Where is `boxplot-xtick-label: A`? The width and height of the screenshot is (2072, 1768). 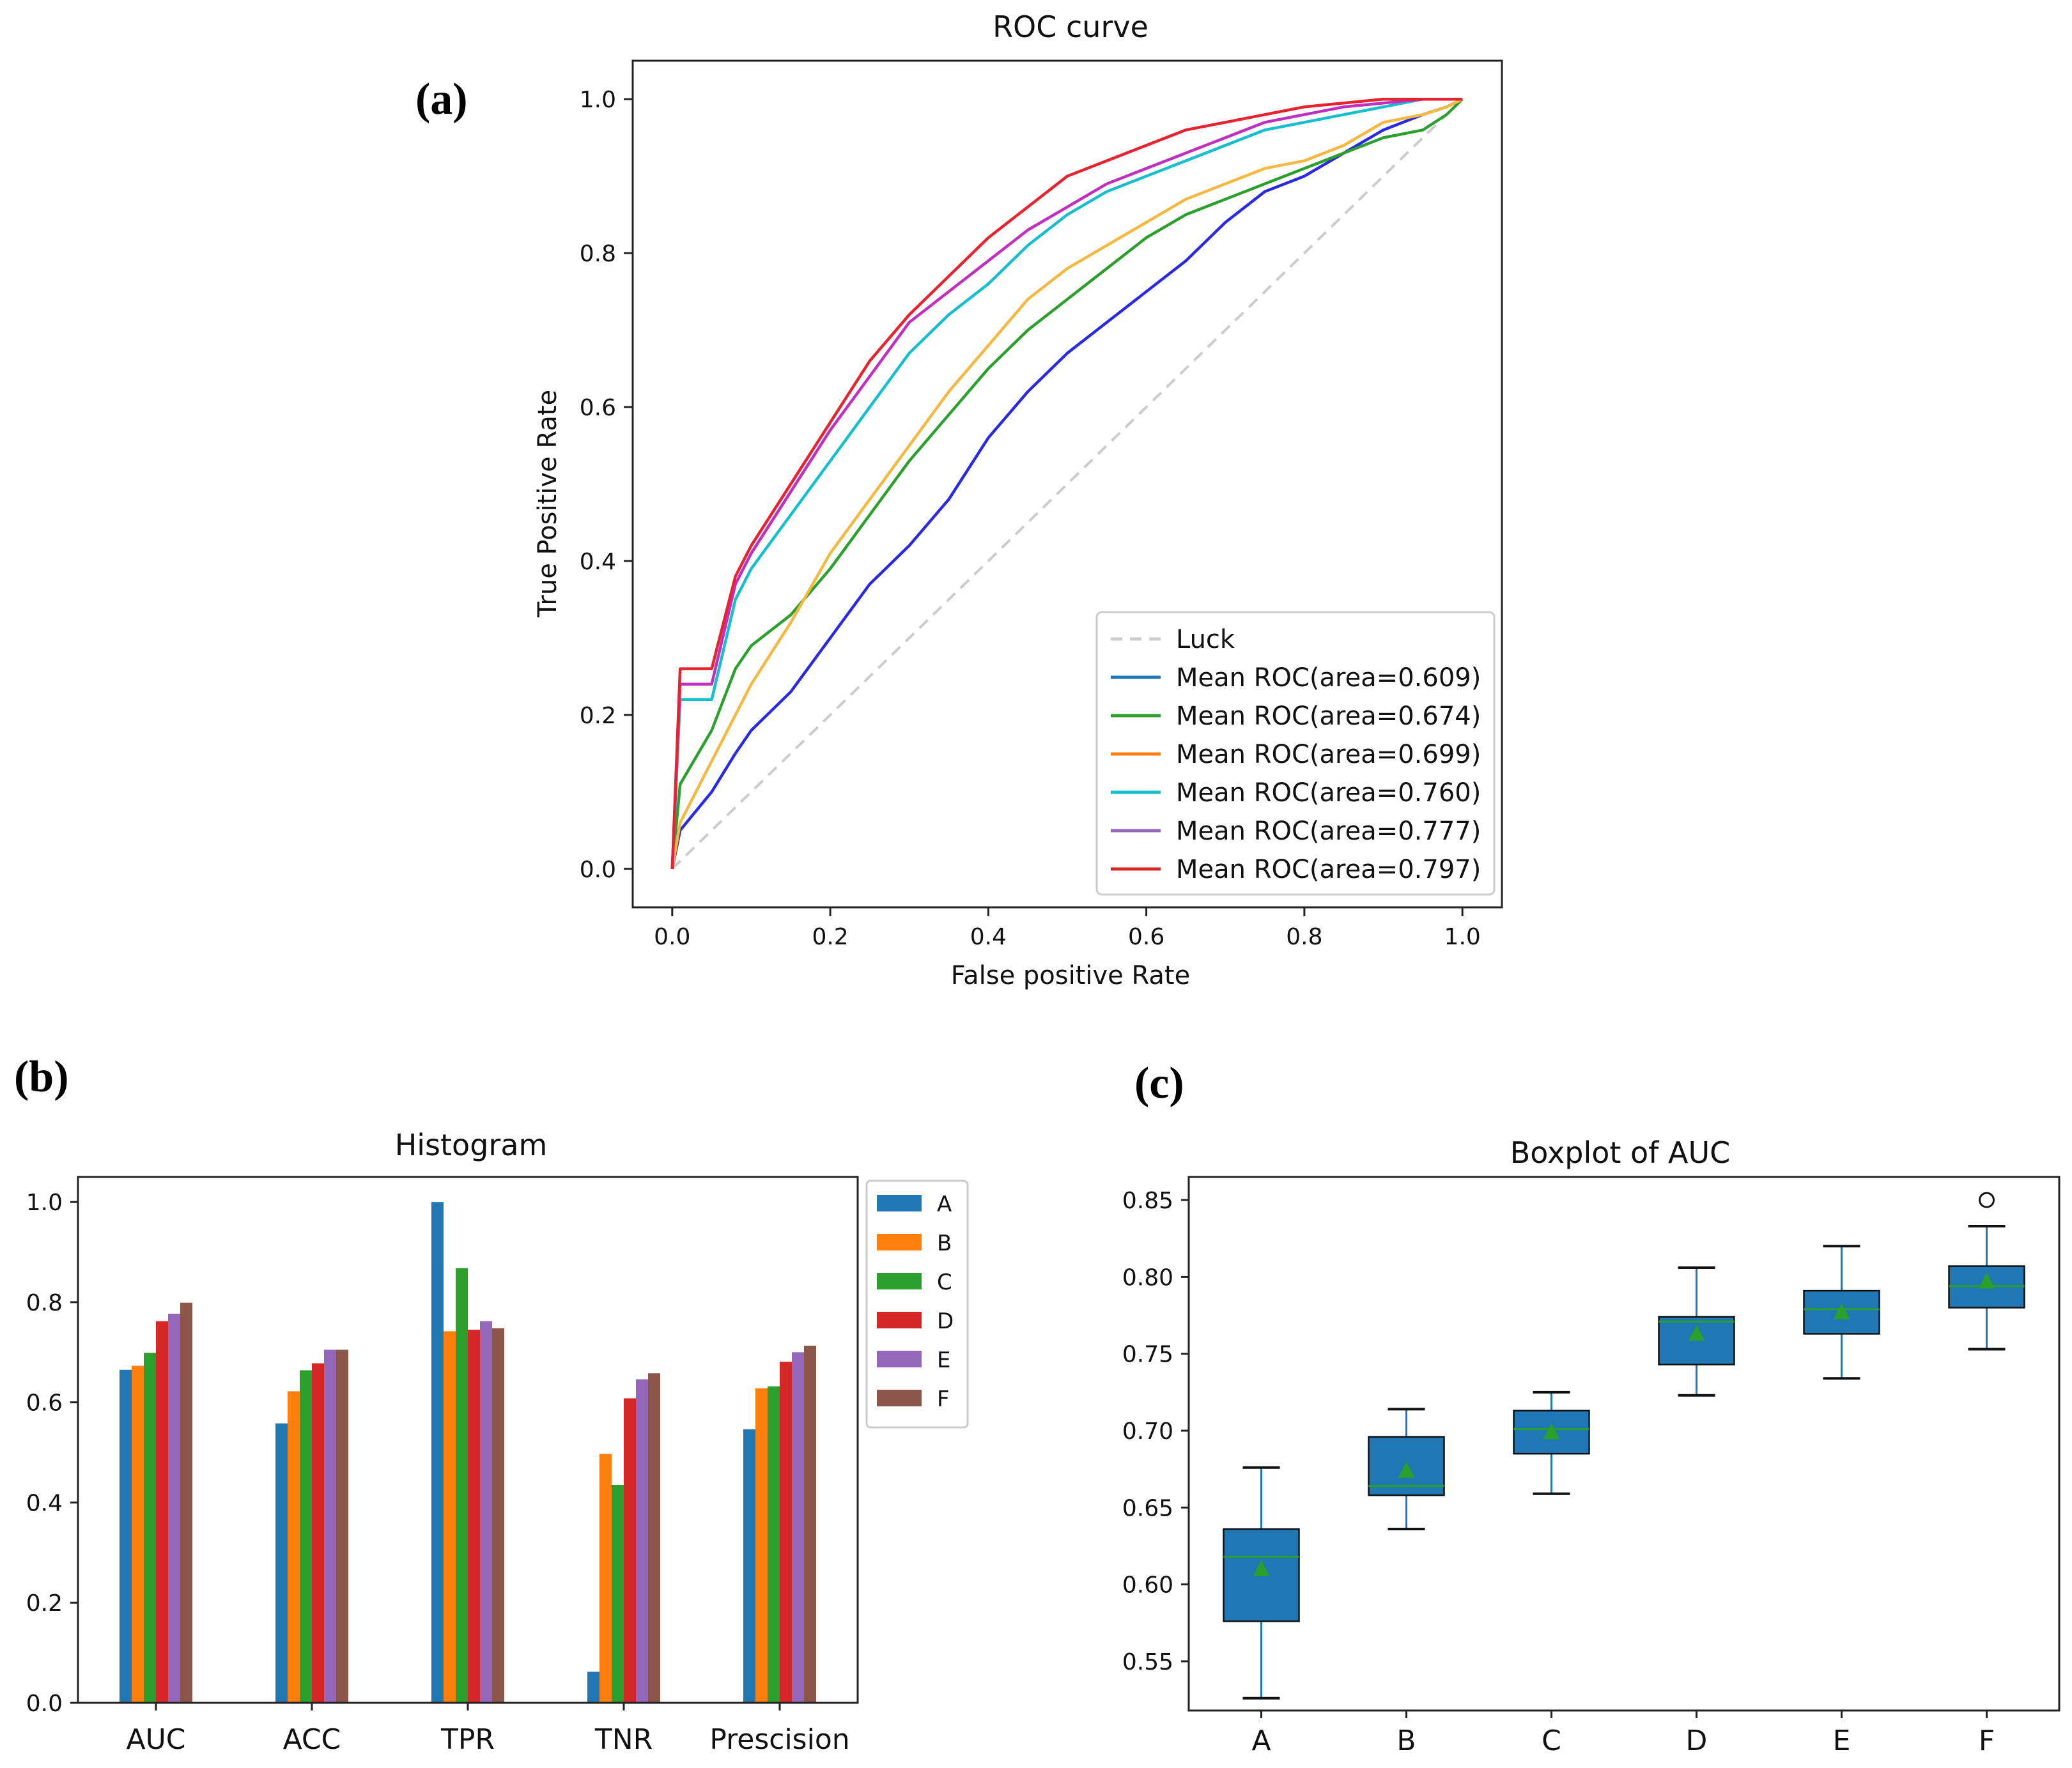 boxplot-xtick-label: A is located at coordinates (1261, 1741).